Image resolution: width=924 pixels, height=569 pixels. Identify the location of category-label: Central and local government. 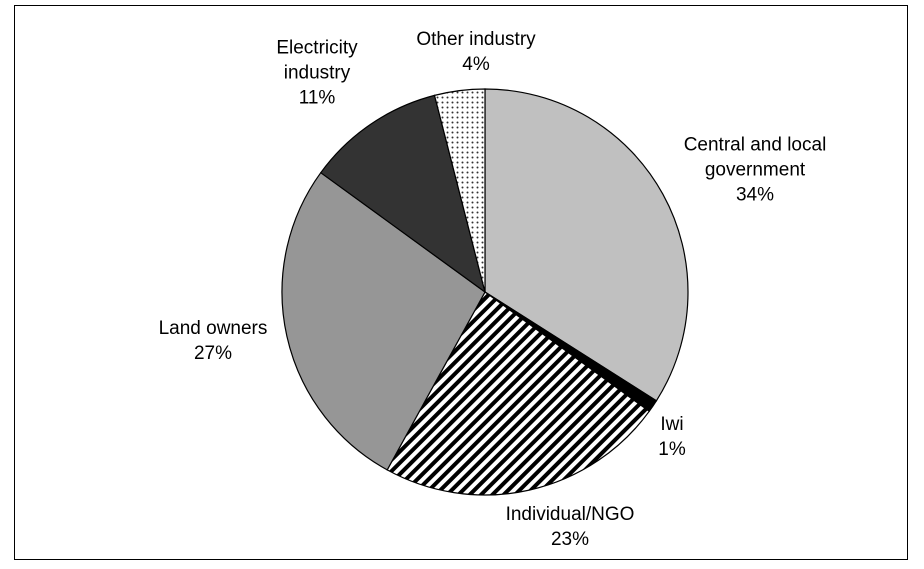
(755, 157).